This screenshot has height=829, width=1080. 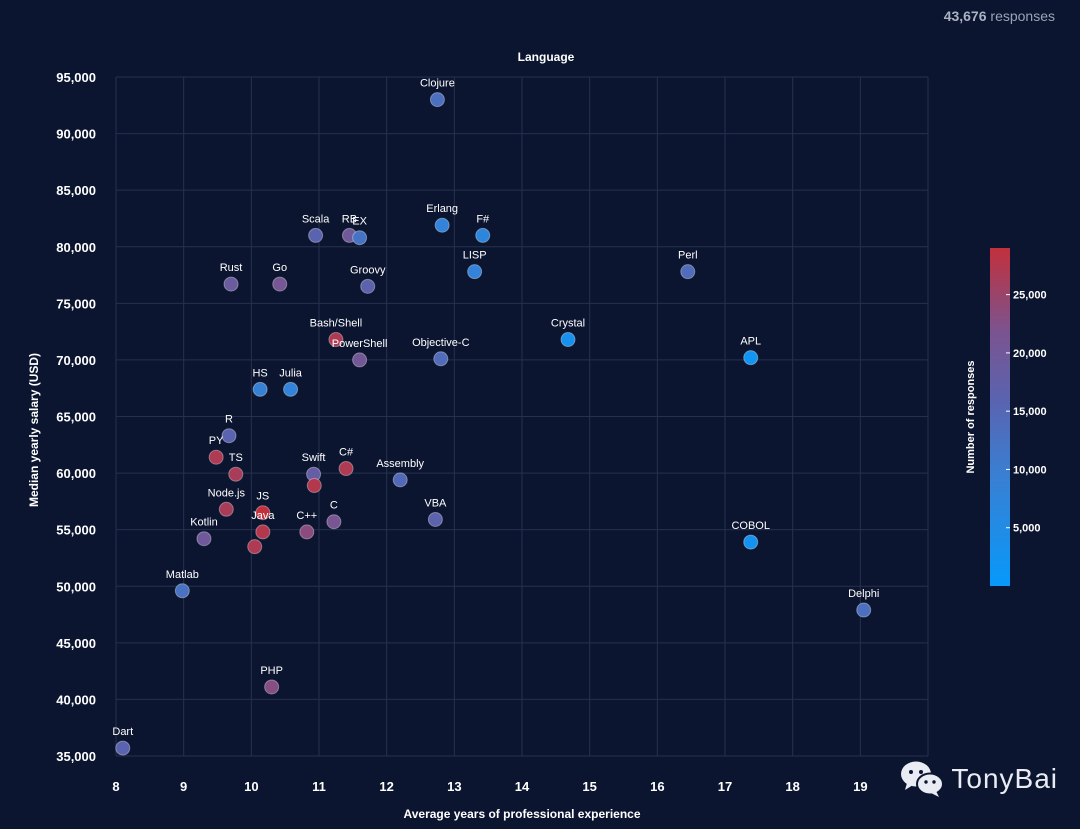 What do you see at coordinates (76, 756) in the screenshot?
I see `y-tick-label: 35,000` at bounding box center [76, 756].